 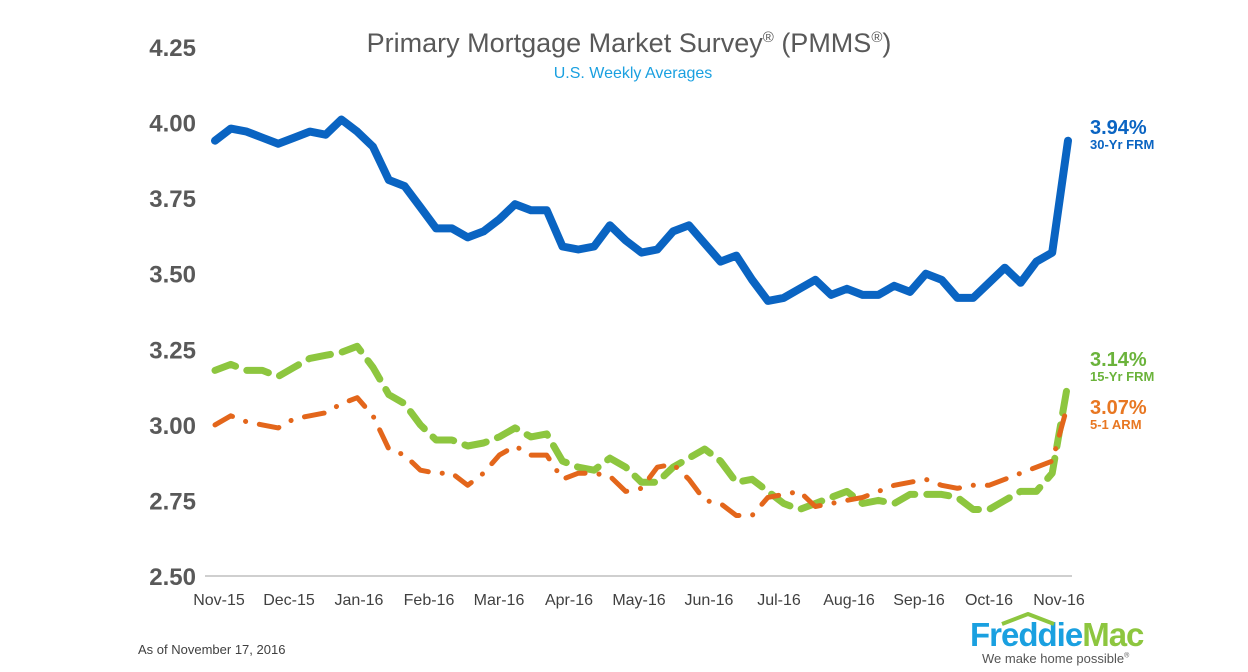 I want to click on y-tick-label: 3.50, so click(x=172, y=275).